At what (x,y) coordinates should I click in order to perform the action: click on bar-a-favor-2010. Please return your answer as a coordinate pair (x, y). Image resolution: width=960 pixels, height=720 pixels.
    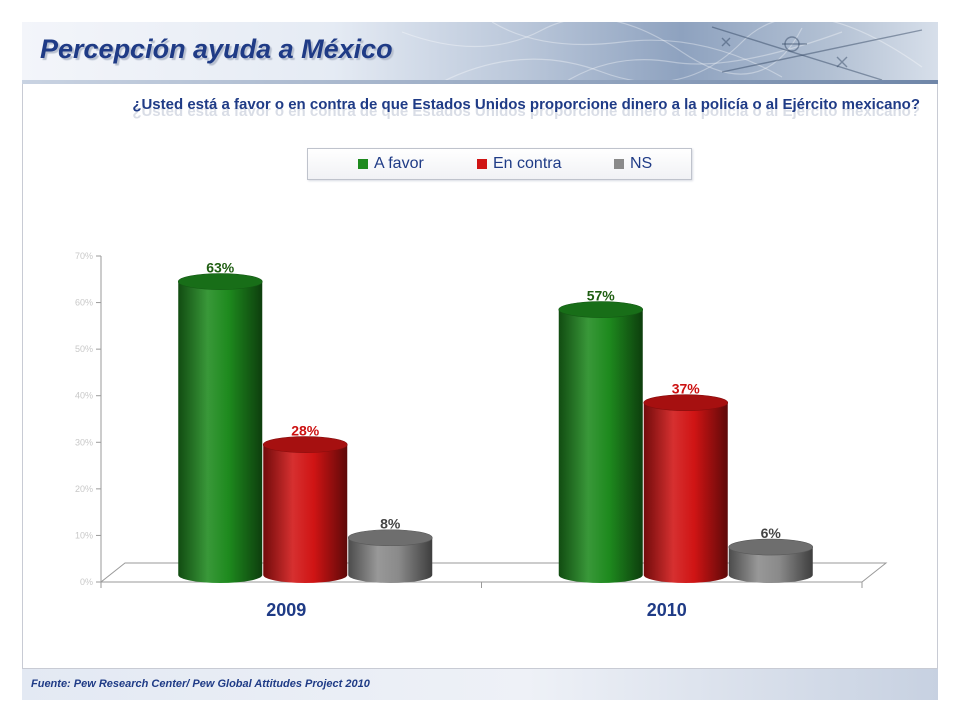
    Looking at the image, I should click on (600, 446).